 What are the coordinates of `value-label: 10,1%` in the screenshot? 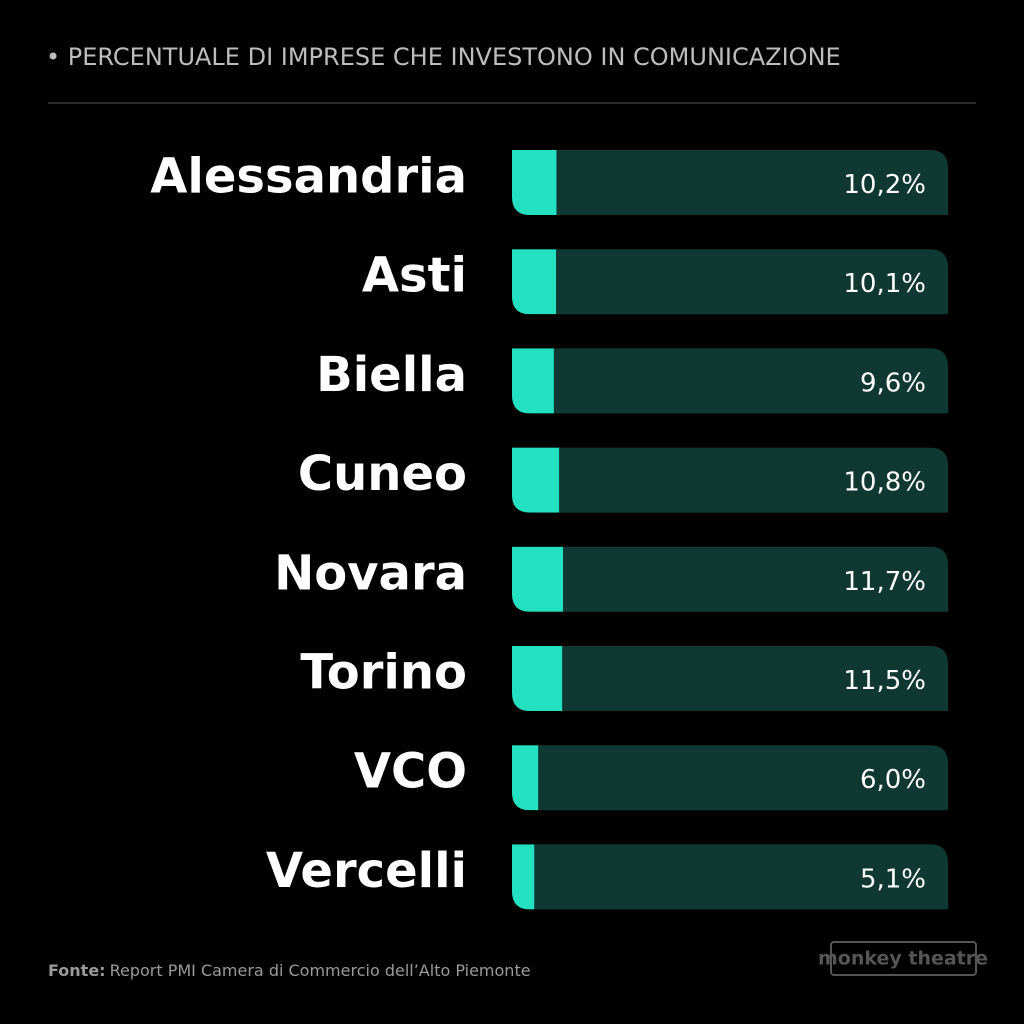 It's located at (884, 284).